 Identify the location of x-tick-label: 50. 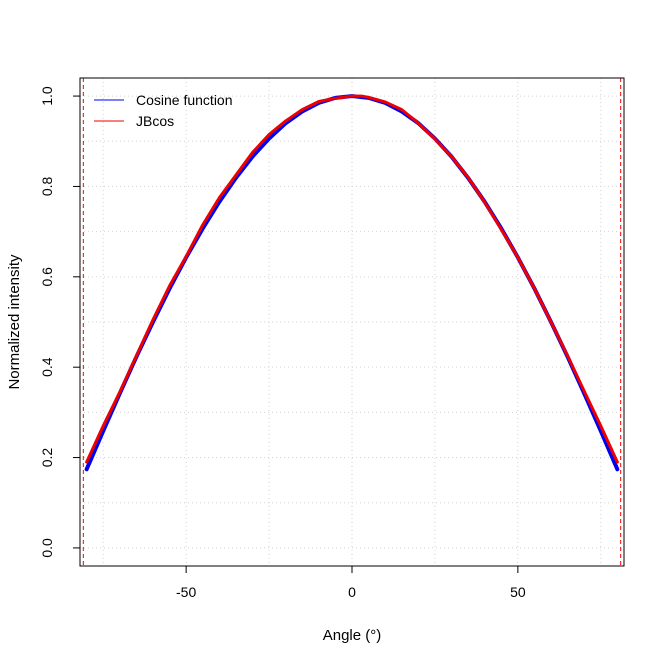
(518, 592).